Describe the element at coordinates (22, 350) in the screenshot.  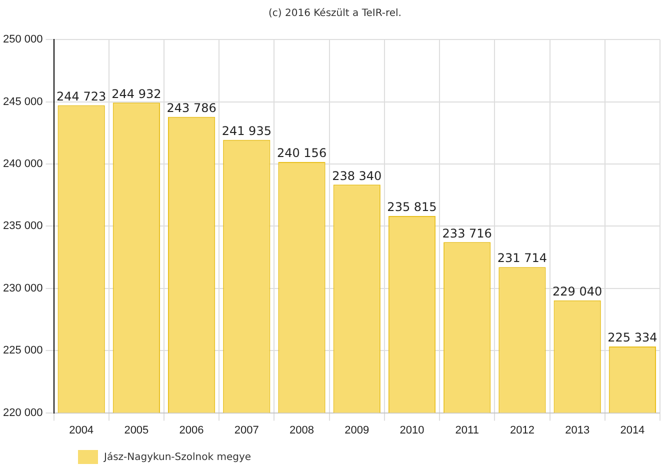
I see `y-tick-label: 225 000` at that location.